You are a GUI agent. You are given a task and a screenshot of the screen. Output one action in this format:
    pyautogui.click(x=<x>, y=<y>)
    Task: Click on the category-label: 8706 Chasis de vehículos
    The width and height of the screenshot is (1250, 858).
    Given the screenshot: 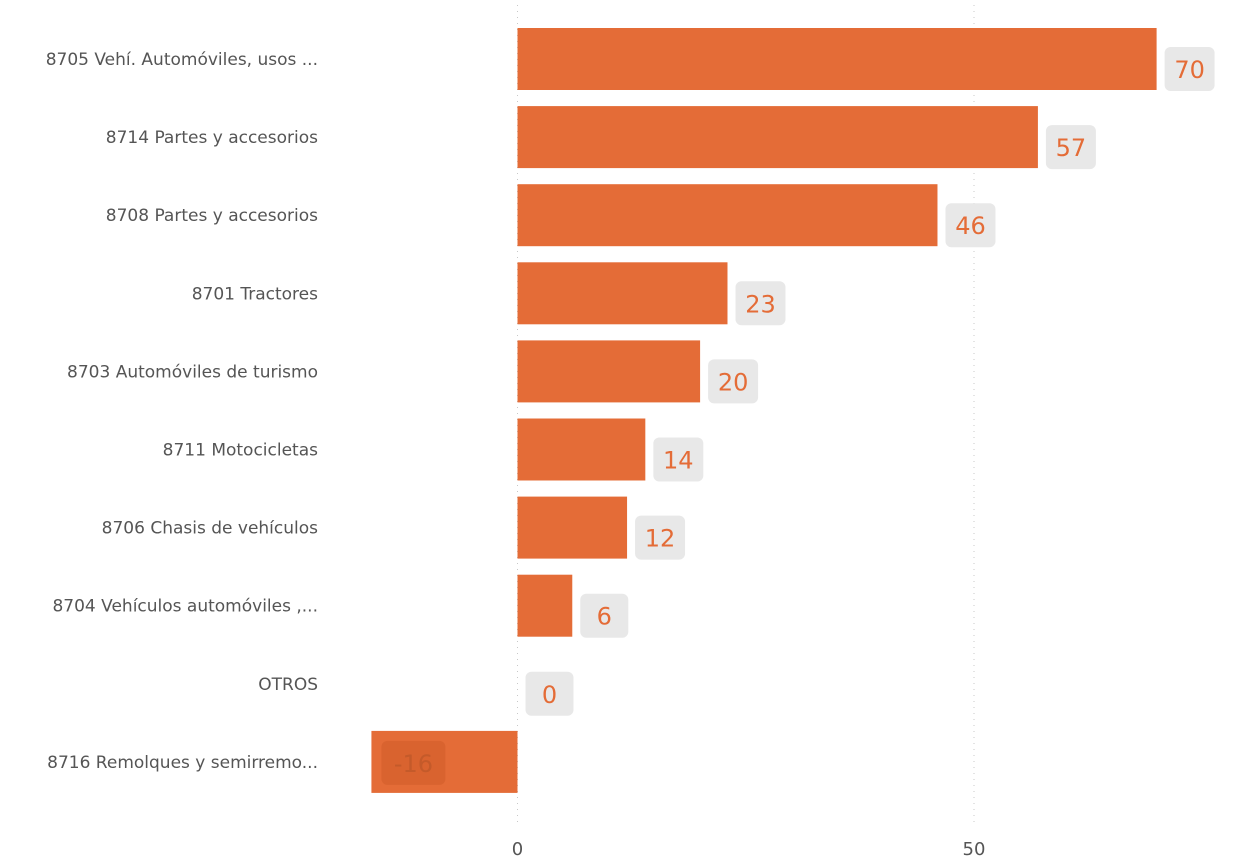 What is the action you would take?
    pyautogui.click(x=210, y=529)
    